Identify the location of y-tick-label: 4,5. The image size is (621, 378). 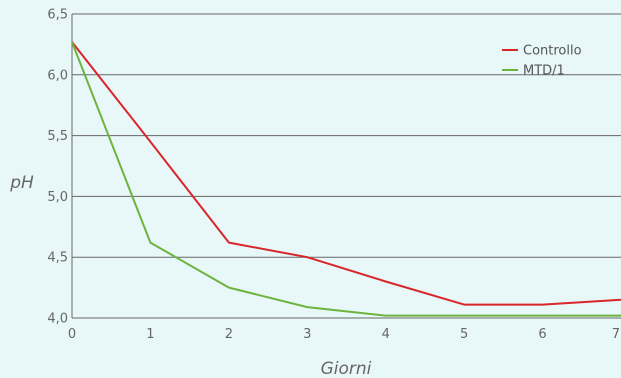
(57, 258).